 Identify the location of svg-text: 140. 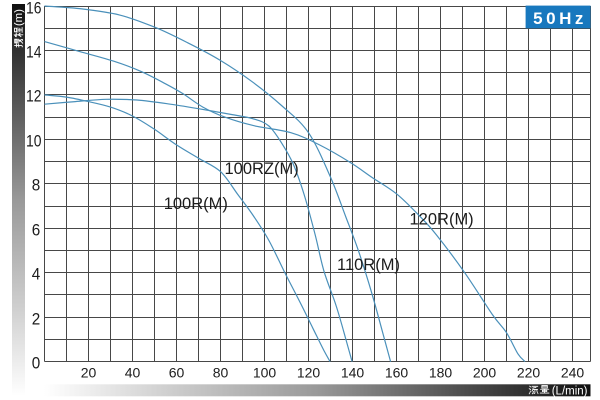
(353, 373).